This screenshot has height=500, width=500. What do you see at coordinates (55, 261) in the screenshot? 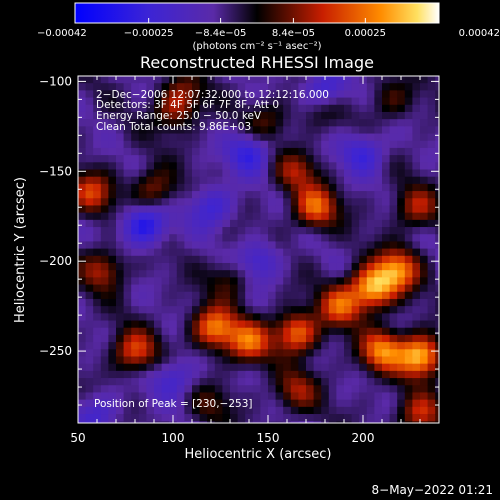
I see `y-tick-label: −200` at bounding box center [55, 261].